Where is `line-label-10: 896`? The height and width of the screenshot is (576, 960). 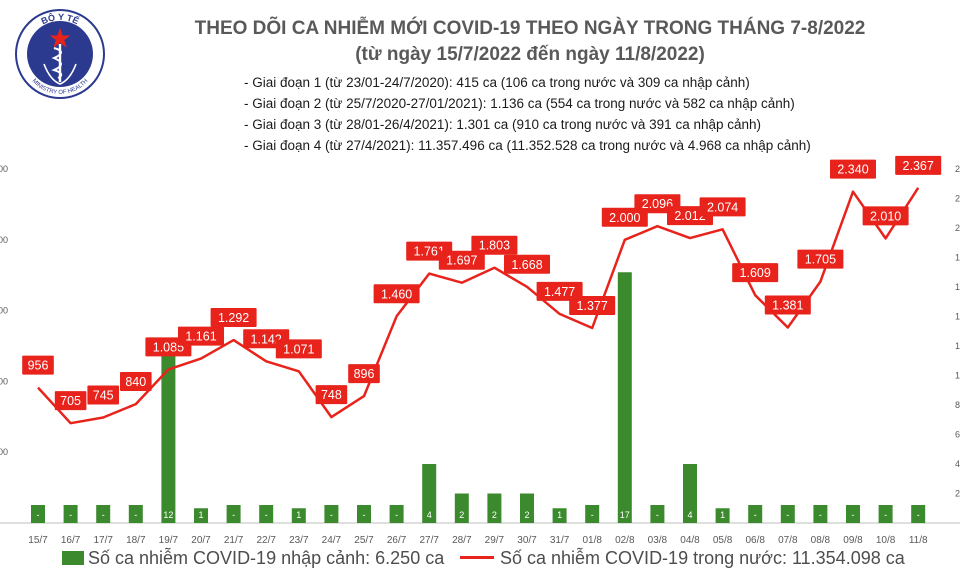 line-label-10: 896 is located at coordinates (364, 374).